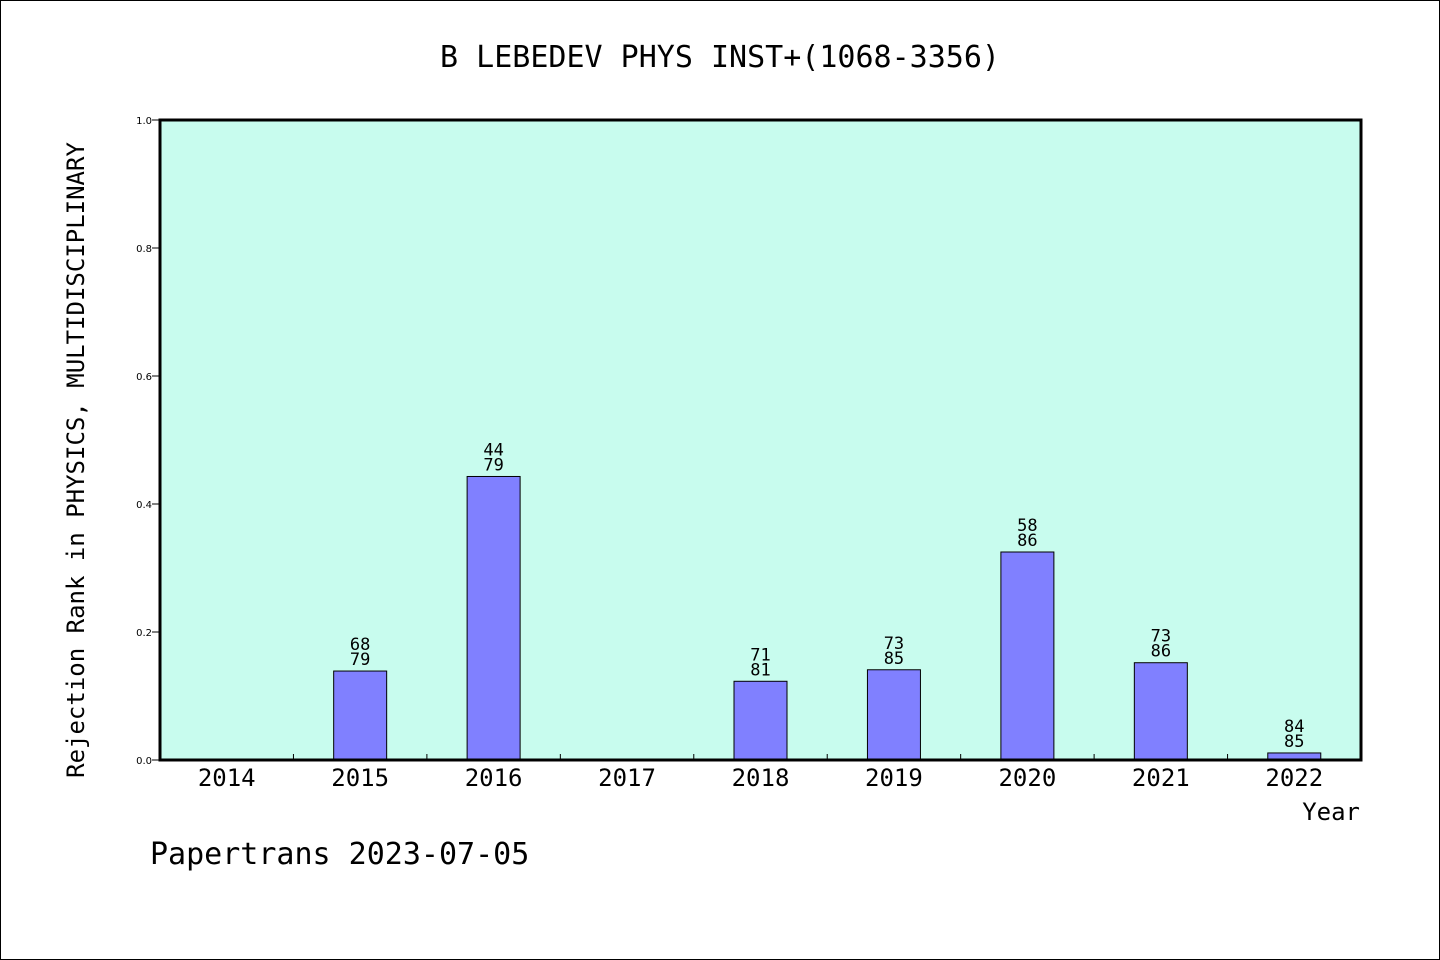  Describe the element at coordinates (1027, 526) in the screenshot. I see `bar-label-top: 58` at that location.